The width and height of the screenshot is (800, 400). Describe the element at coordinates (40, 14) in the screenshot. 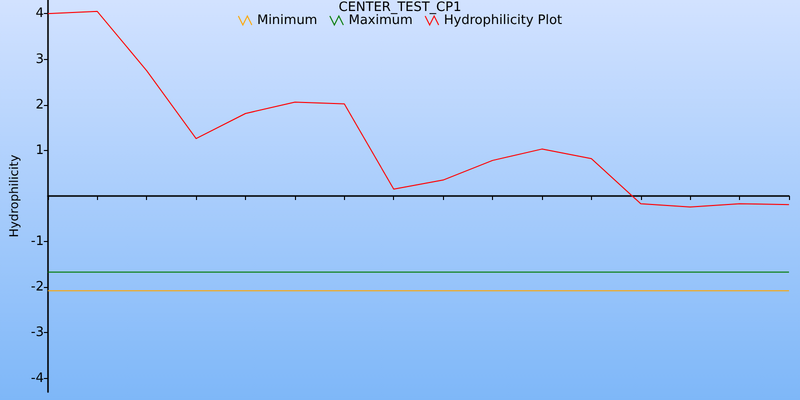

I see `y-tick-label: 4` at that location.